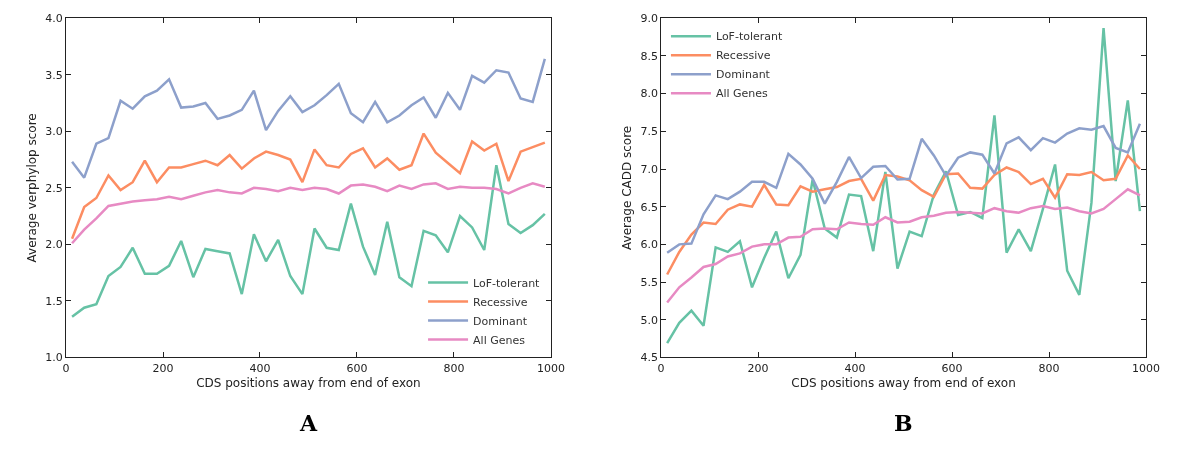 The width and height of the screenshot is (1179, 453). I want to click on y-tick-label: 9.0, so click(649, 19).